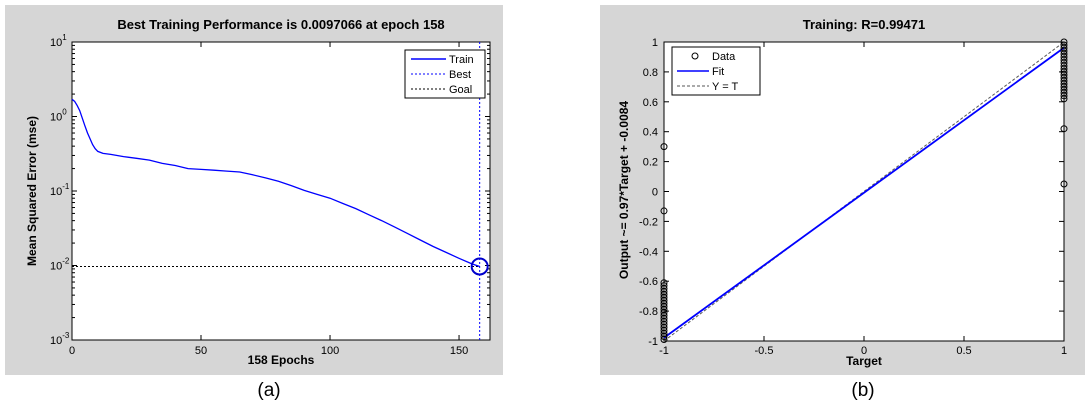  Describe the element at coordinates (648, 282) in the screenshot. I see `b-y-tick-label: -0.6` at that location.